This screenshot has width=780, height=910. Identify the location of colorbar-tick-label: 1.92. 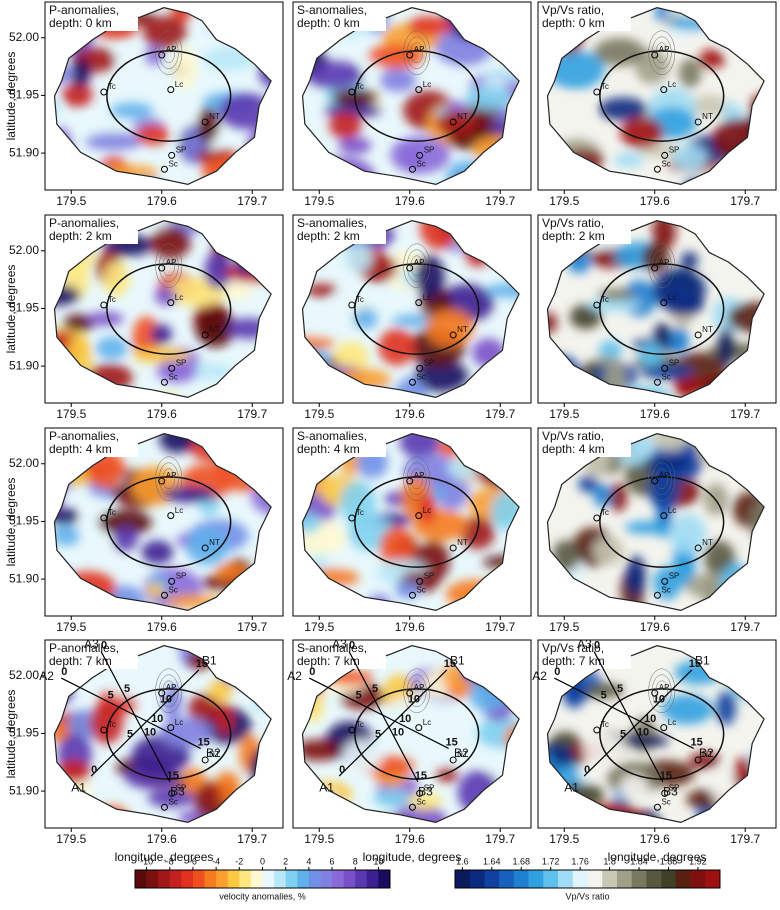
(698, 861).